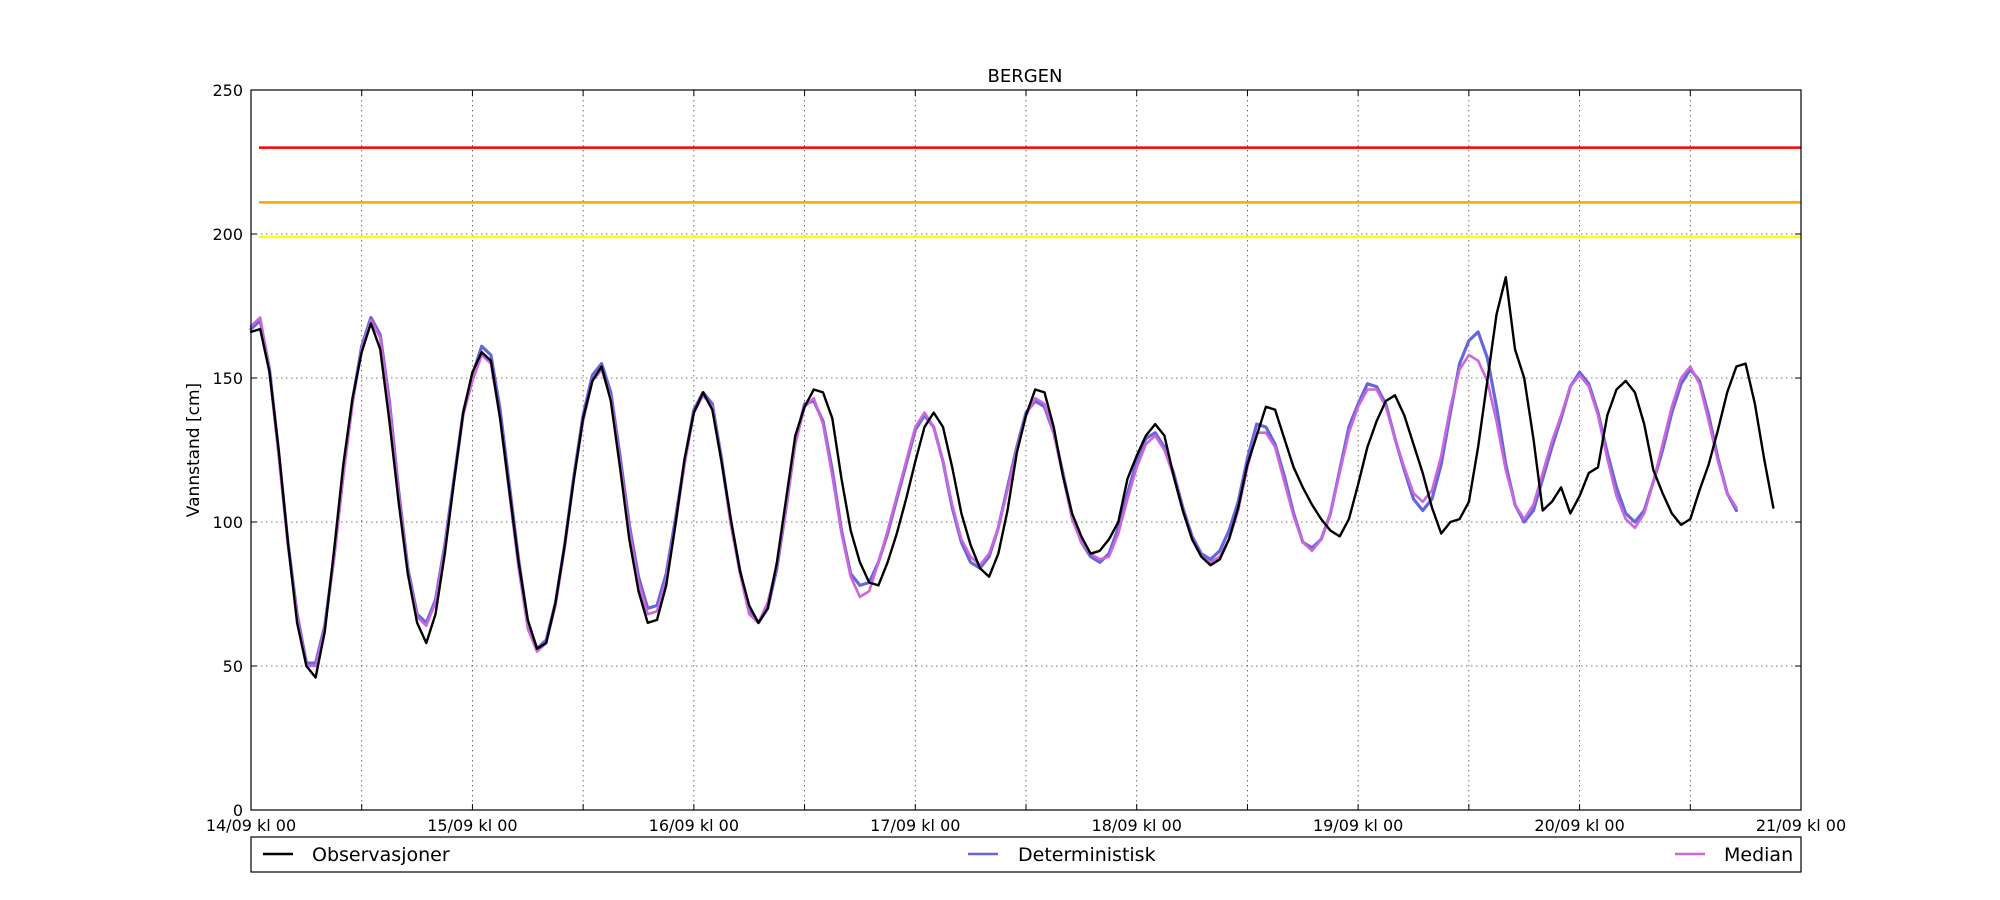  I want to click on y-tick-label: 150, so click(227, 378).